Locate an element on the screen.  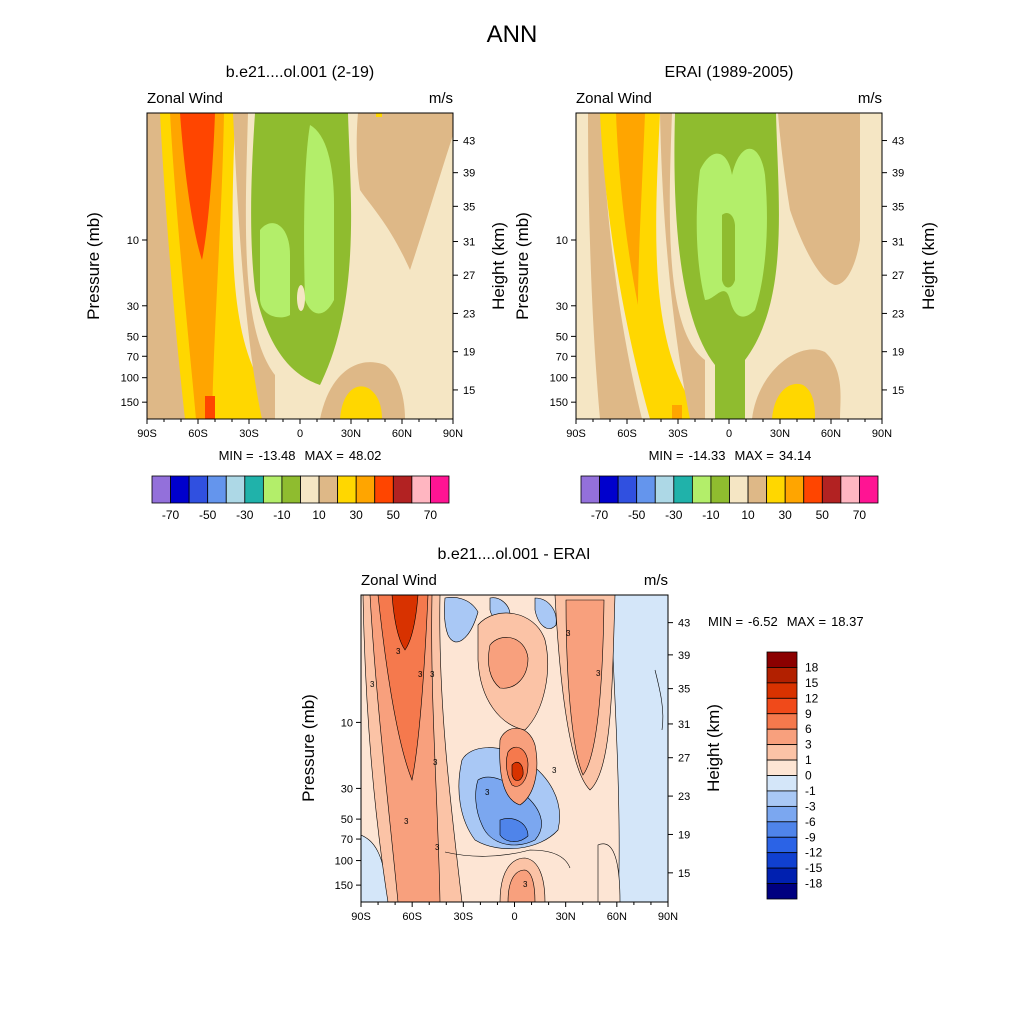
y2-tick-label: 35 is located at coordinates (684, 690).